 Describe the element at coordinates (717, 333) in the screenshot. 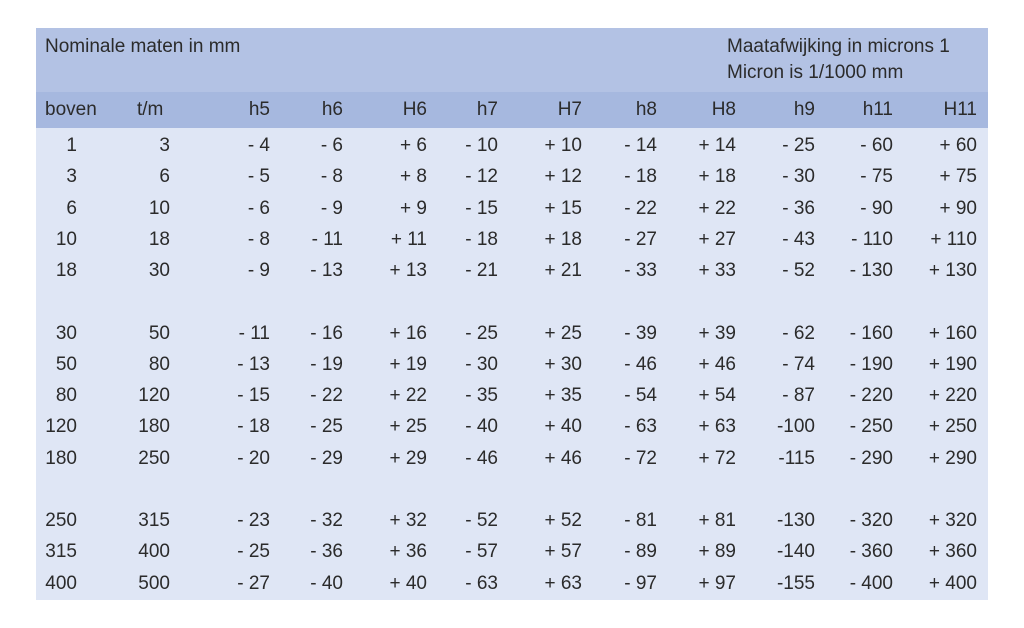

I see `cell: + 39` at that location.